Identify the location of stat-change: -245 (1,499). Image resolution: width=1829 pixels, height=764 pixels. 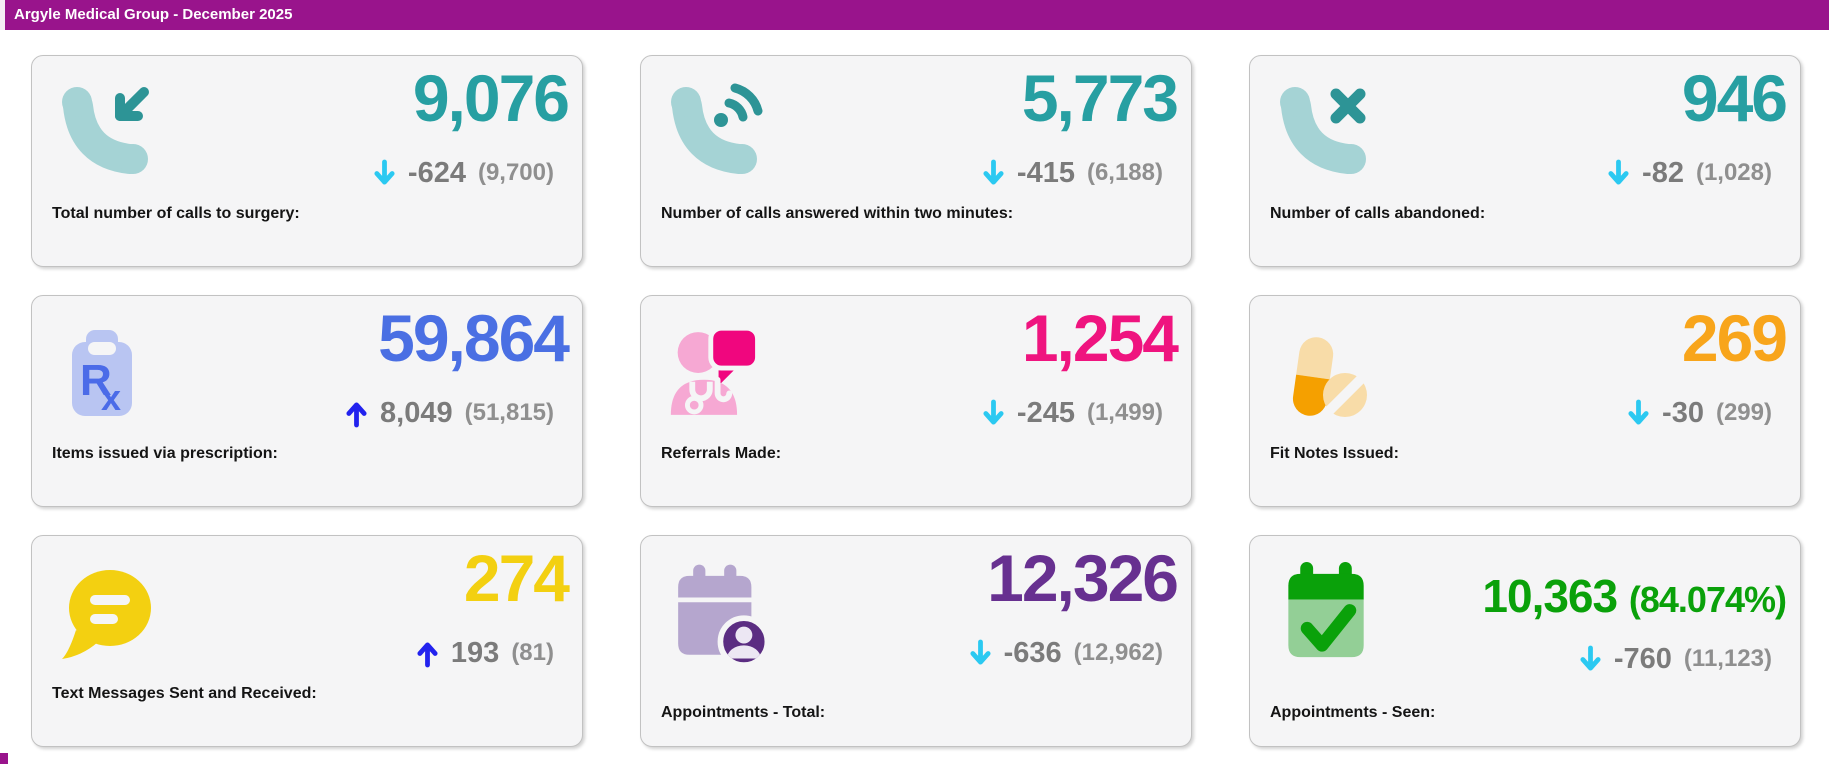
(1072, 413).